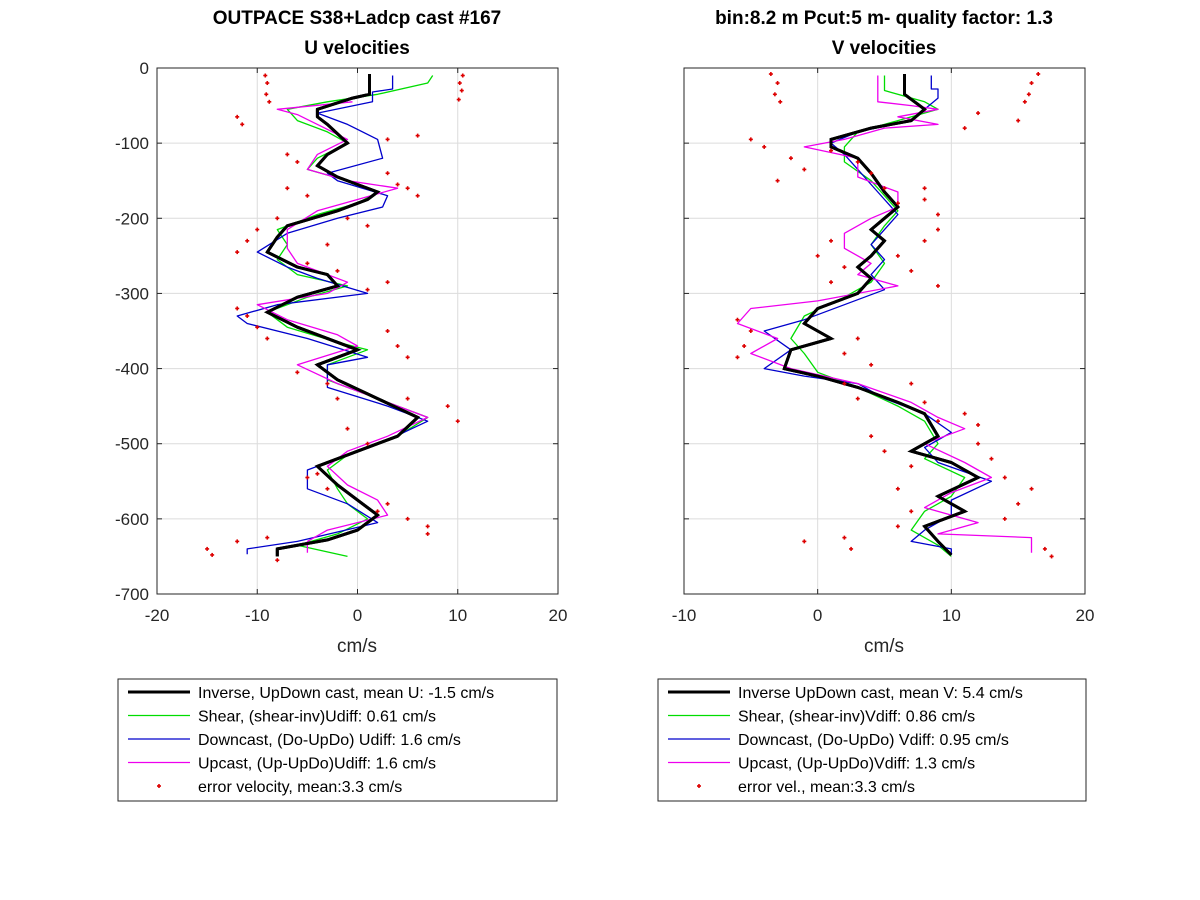 The height and width of the screenshot is (900, 1200). What do you see at coordinates (951, 615) in the screenshot?
I see `v-x-tick-label: 10` at bounding box center [951, 615].